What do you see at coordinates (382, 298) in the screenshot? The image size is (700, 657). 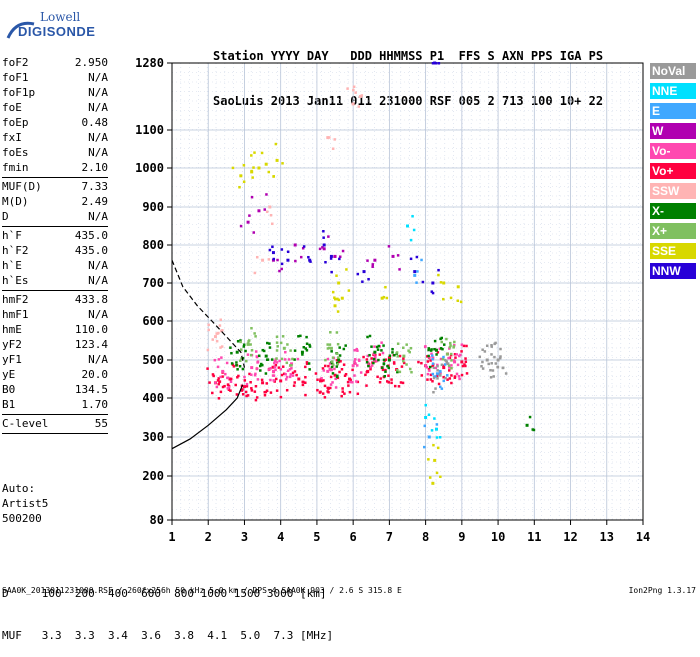 I see `data-point-sse` at bounding box center [382, 298].